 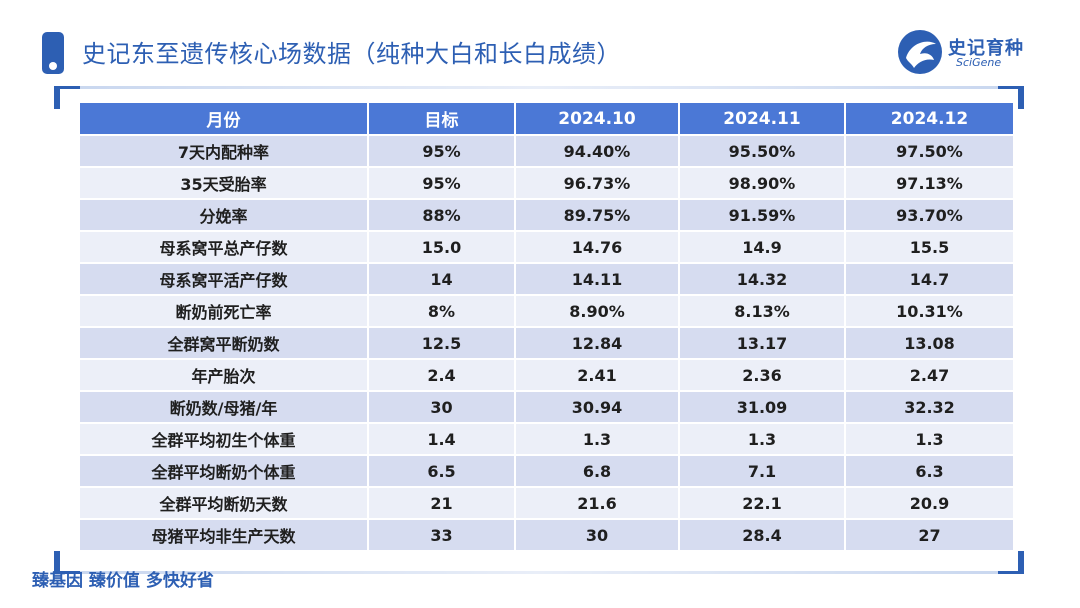 What do you see at coordinates (762, 407) in the screenshot?
I see `value-cell: 31.09` at bounding box center [762, 407].